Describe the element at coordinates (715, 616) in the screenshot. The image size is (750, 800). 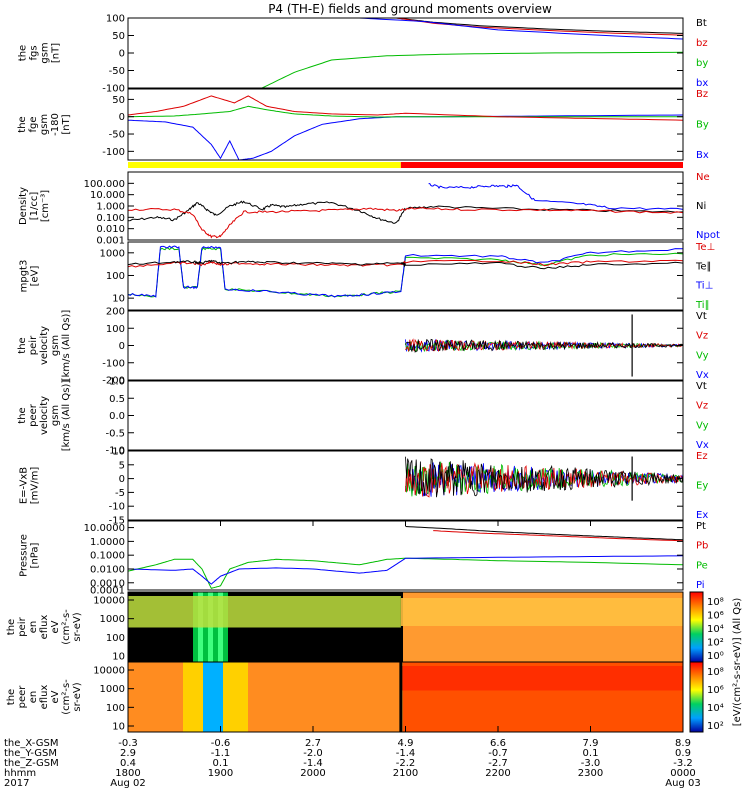
I see `colorbar-tick: 10⁶` at that location.